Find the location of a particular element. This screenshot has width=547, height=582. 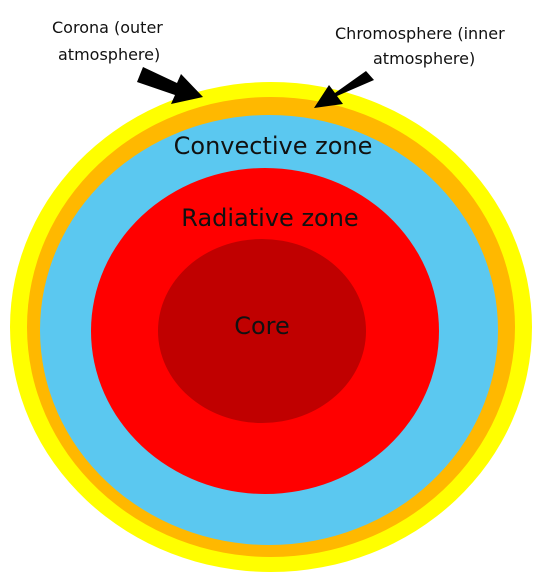

chromosphere-arrow is located at coordinates (344, 89).